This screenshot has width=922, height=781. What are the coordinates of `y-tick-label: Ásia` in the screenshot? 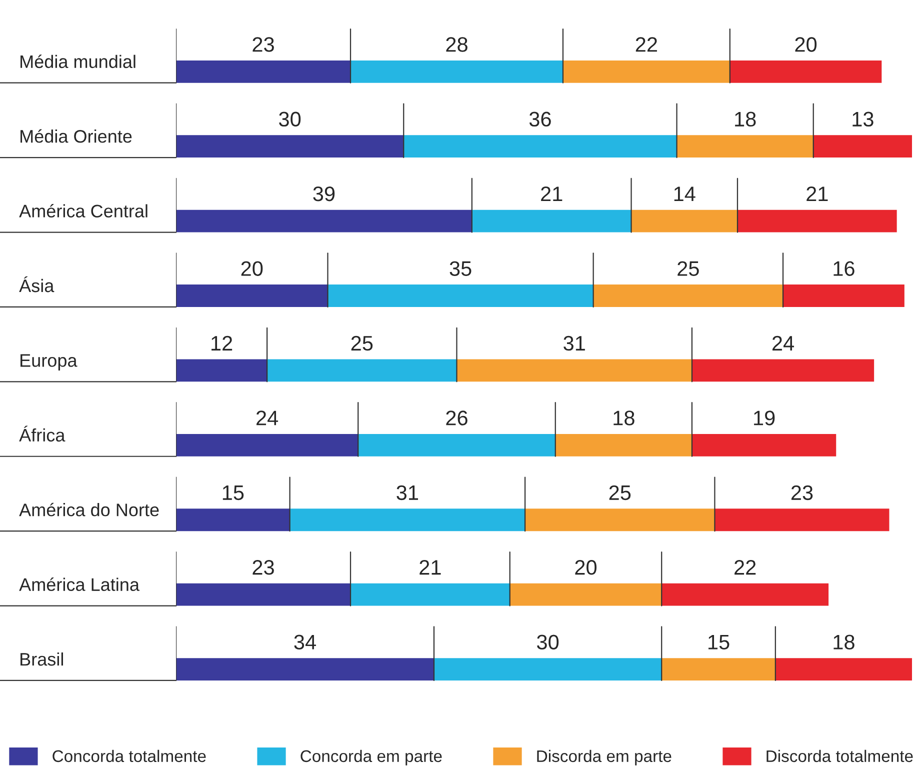 It's located at (36, 284).